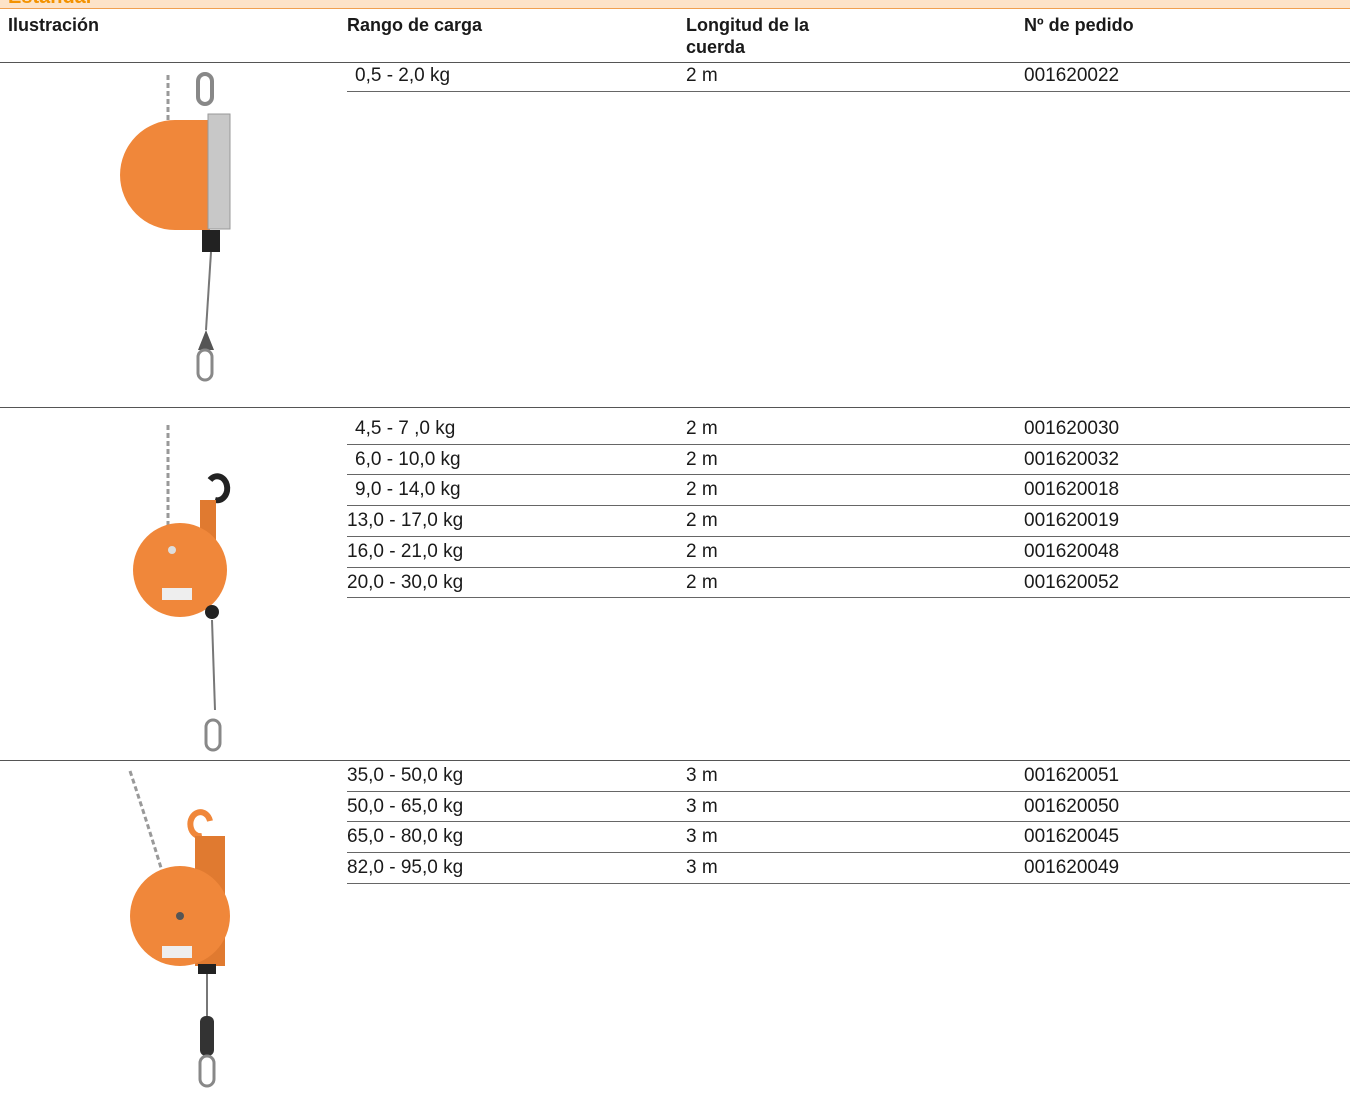 This screenshot has width=1350, height=1104. What do you see at coordinates (675, 62) in the screenshot?
I see `header-rule` at bounding box center [675, 62].